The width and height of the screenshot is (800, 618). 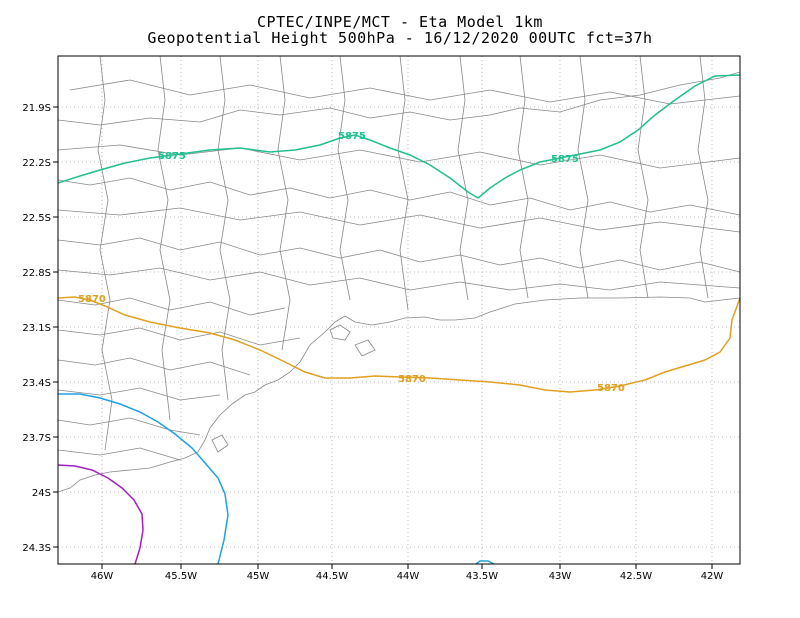 I want to click on x-axis-ticks: 46W 45.5W 45W 44.5W 44W 43.5W 43W 42.5W 42W, so click(x=407, y=573).